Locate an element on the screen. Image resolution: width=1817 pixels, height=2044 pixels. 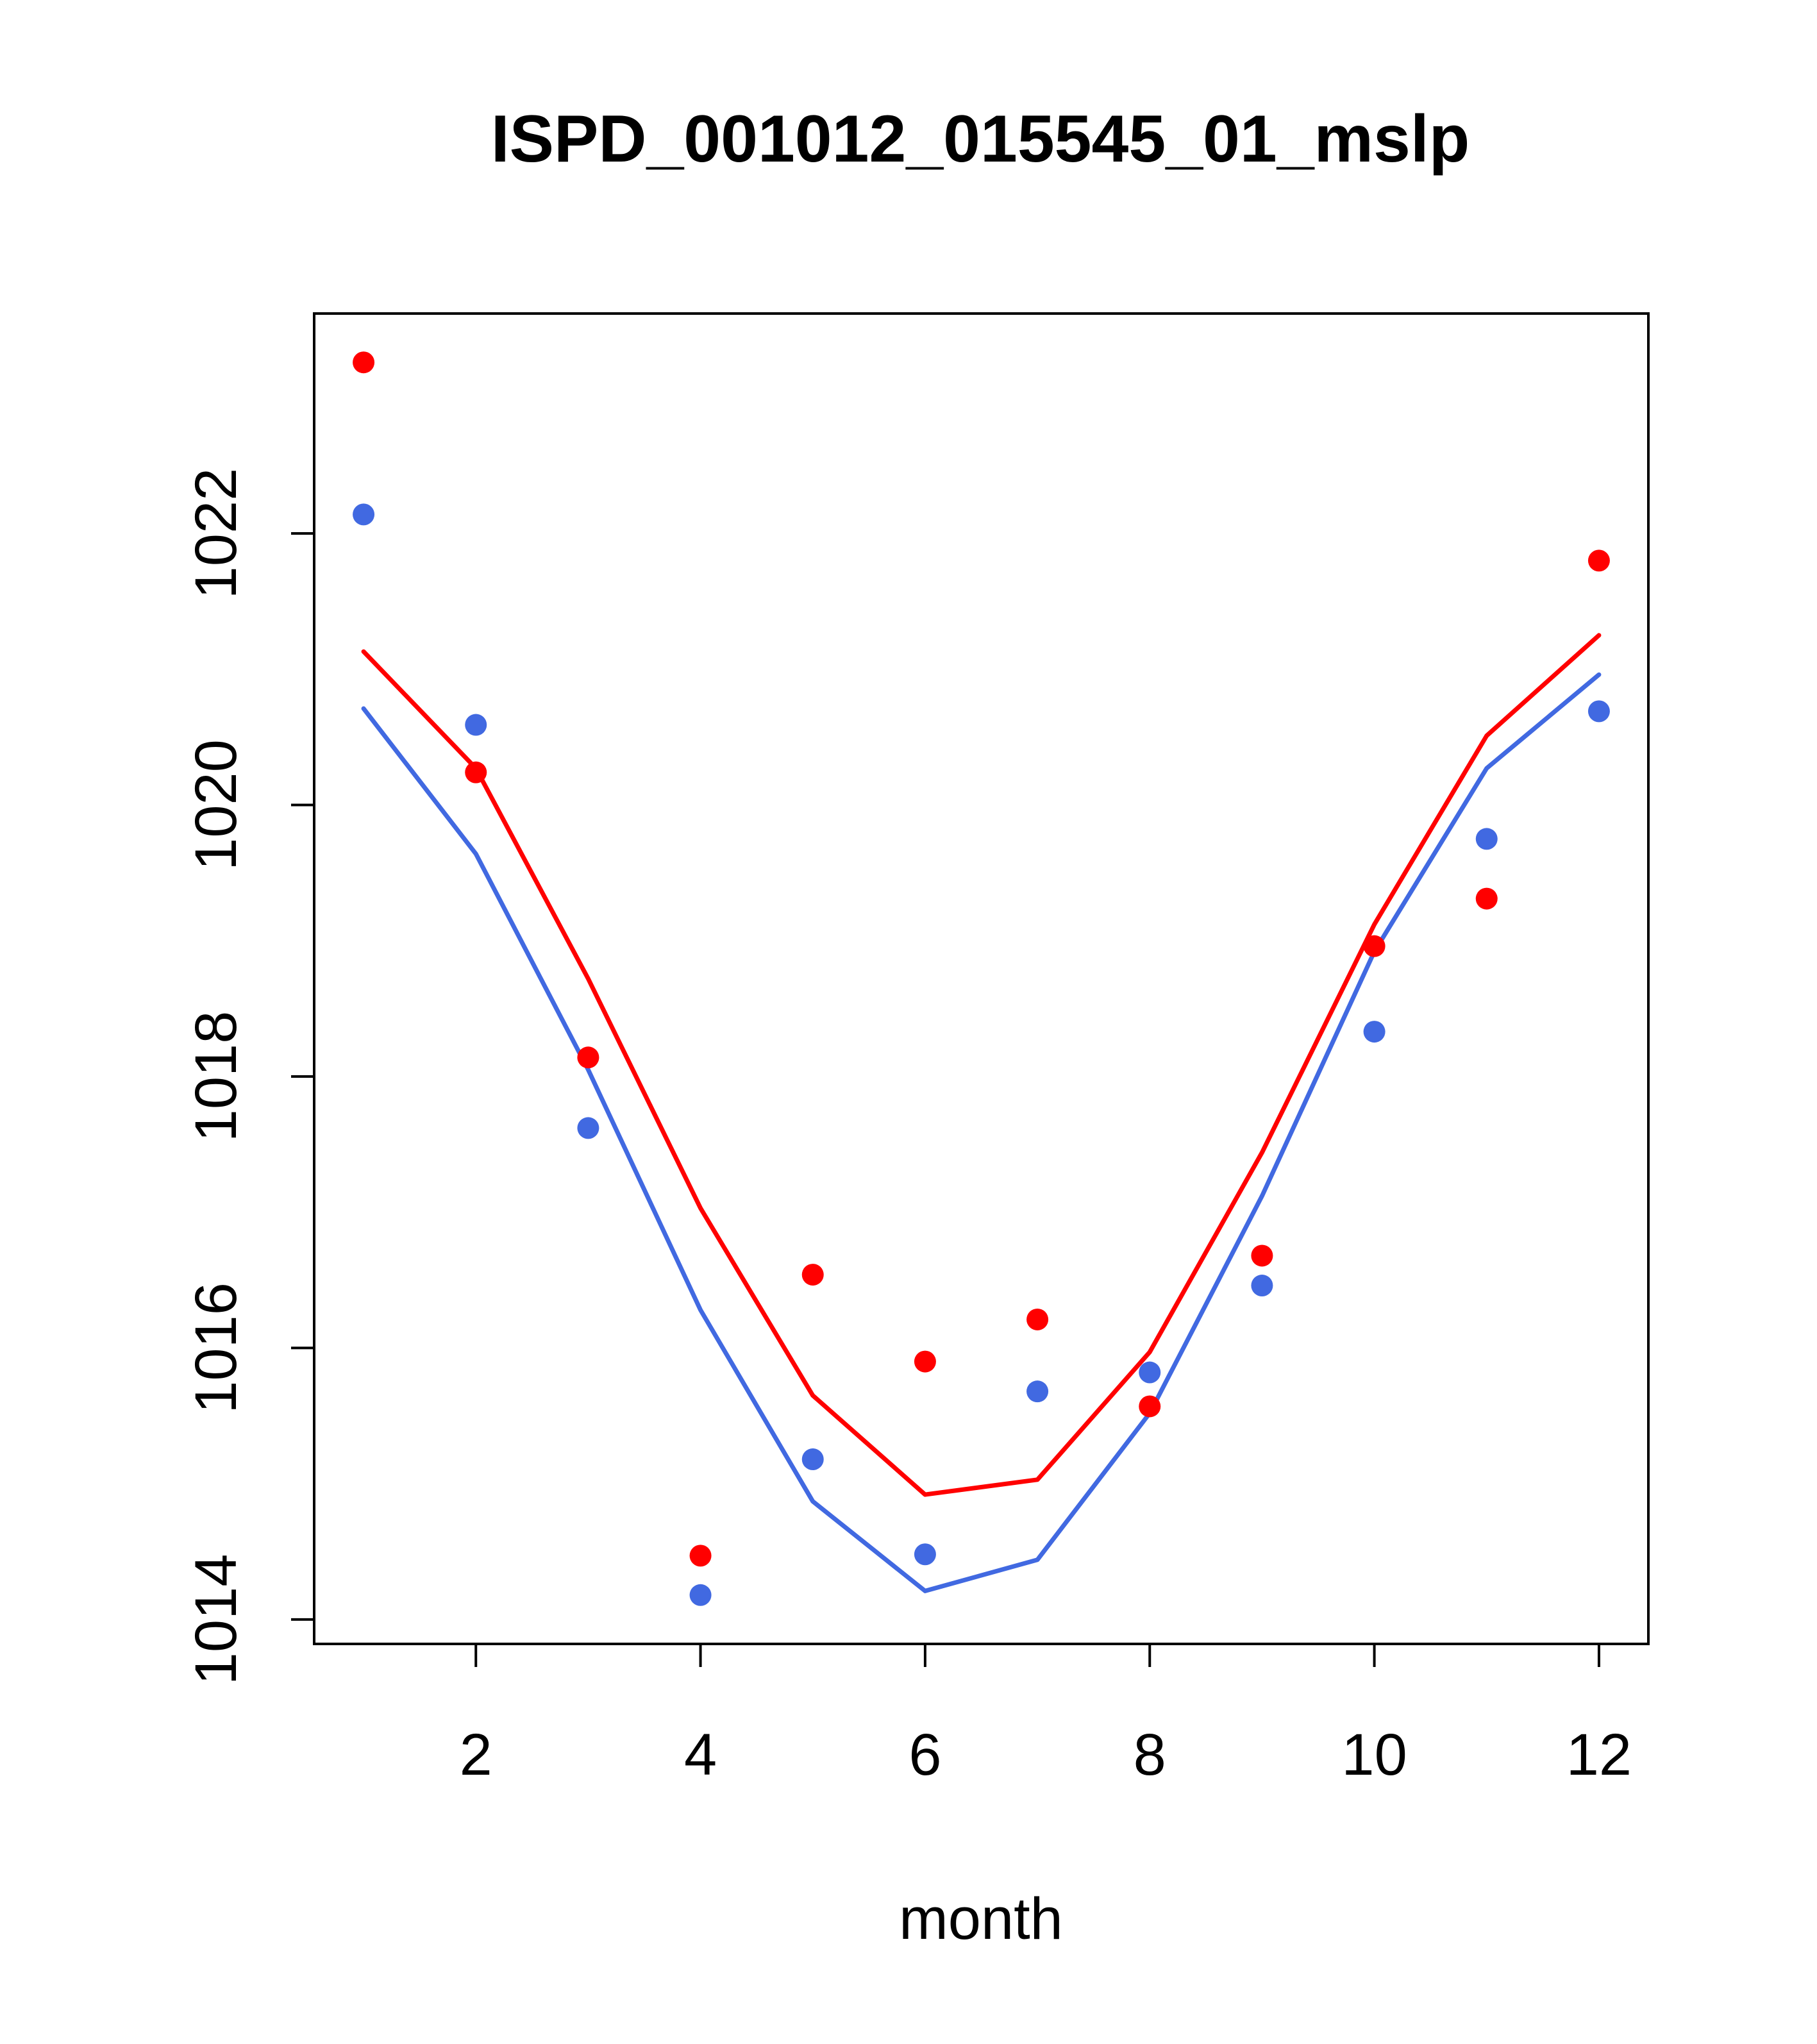
y-tick-label: 1014 is located at coordinates (216, 1620).